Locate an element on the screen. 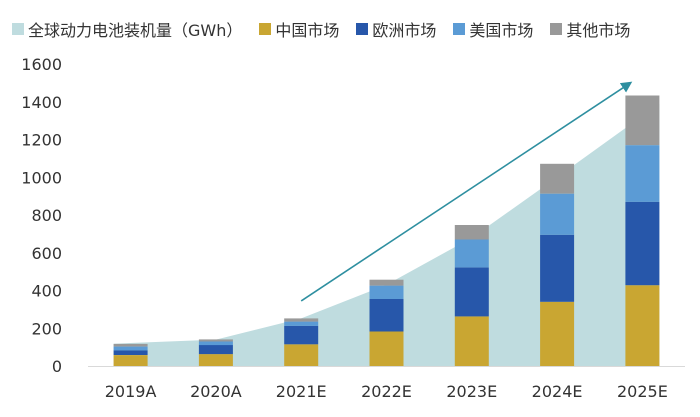 The image size is (700, 417). y-tick-label-600: 600 is located at coordinates (46, 253).